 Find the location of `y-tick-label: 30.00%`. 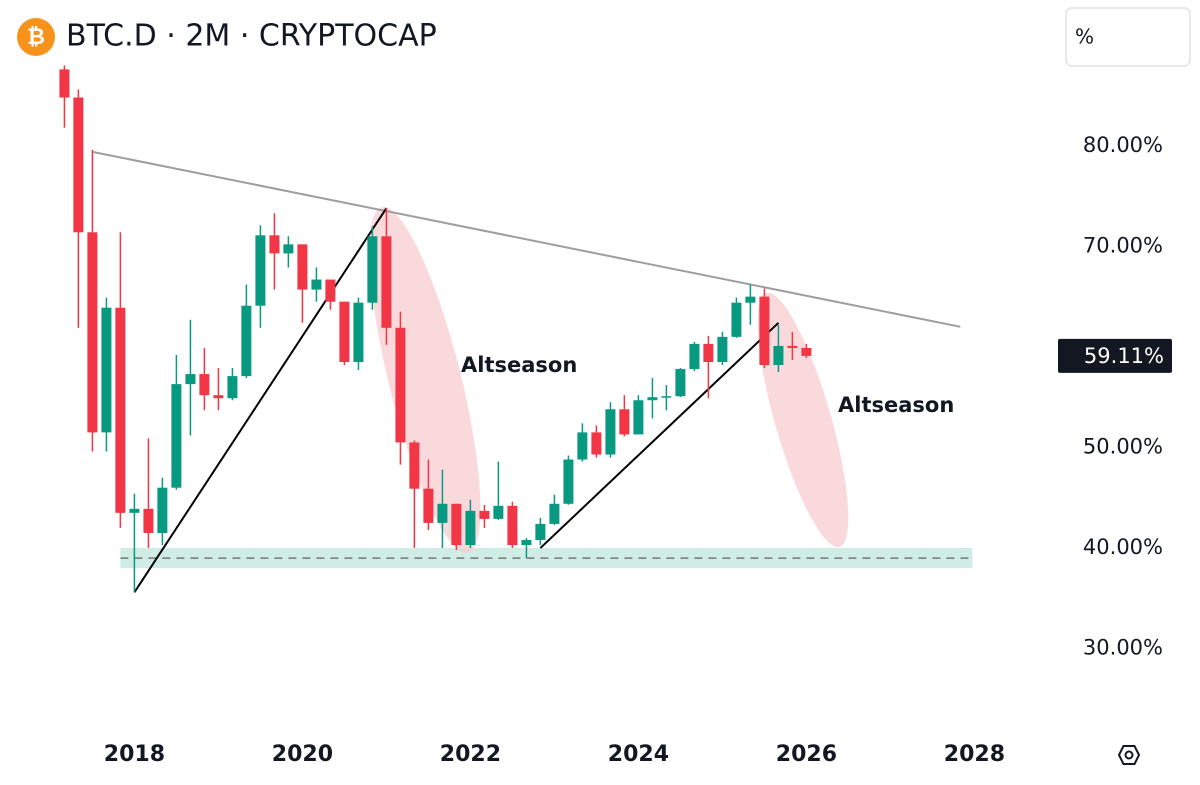

y-tick-label: 30.00% is located at coordinates (1123, 648).